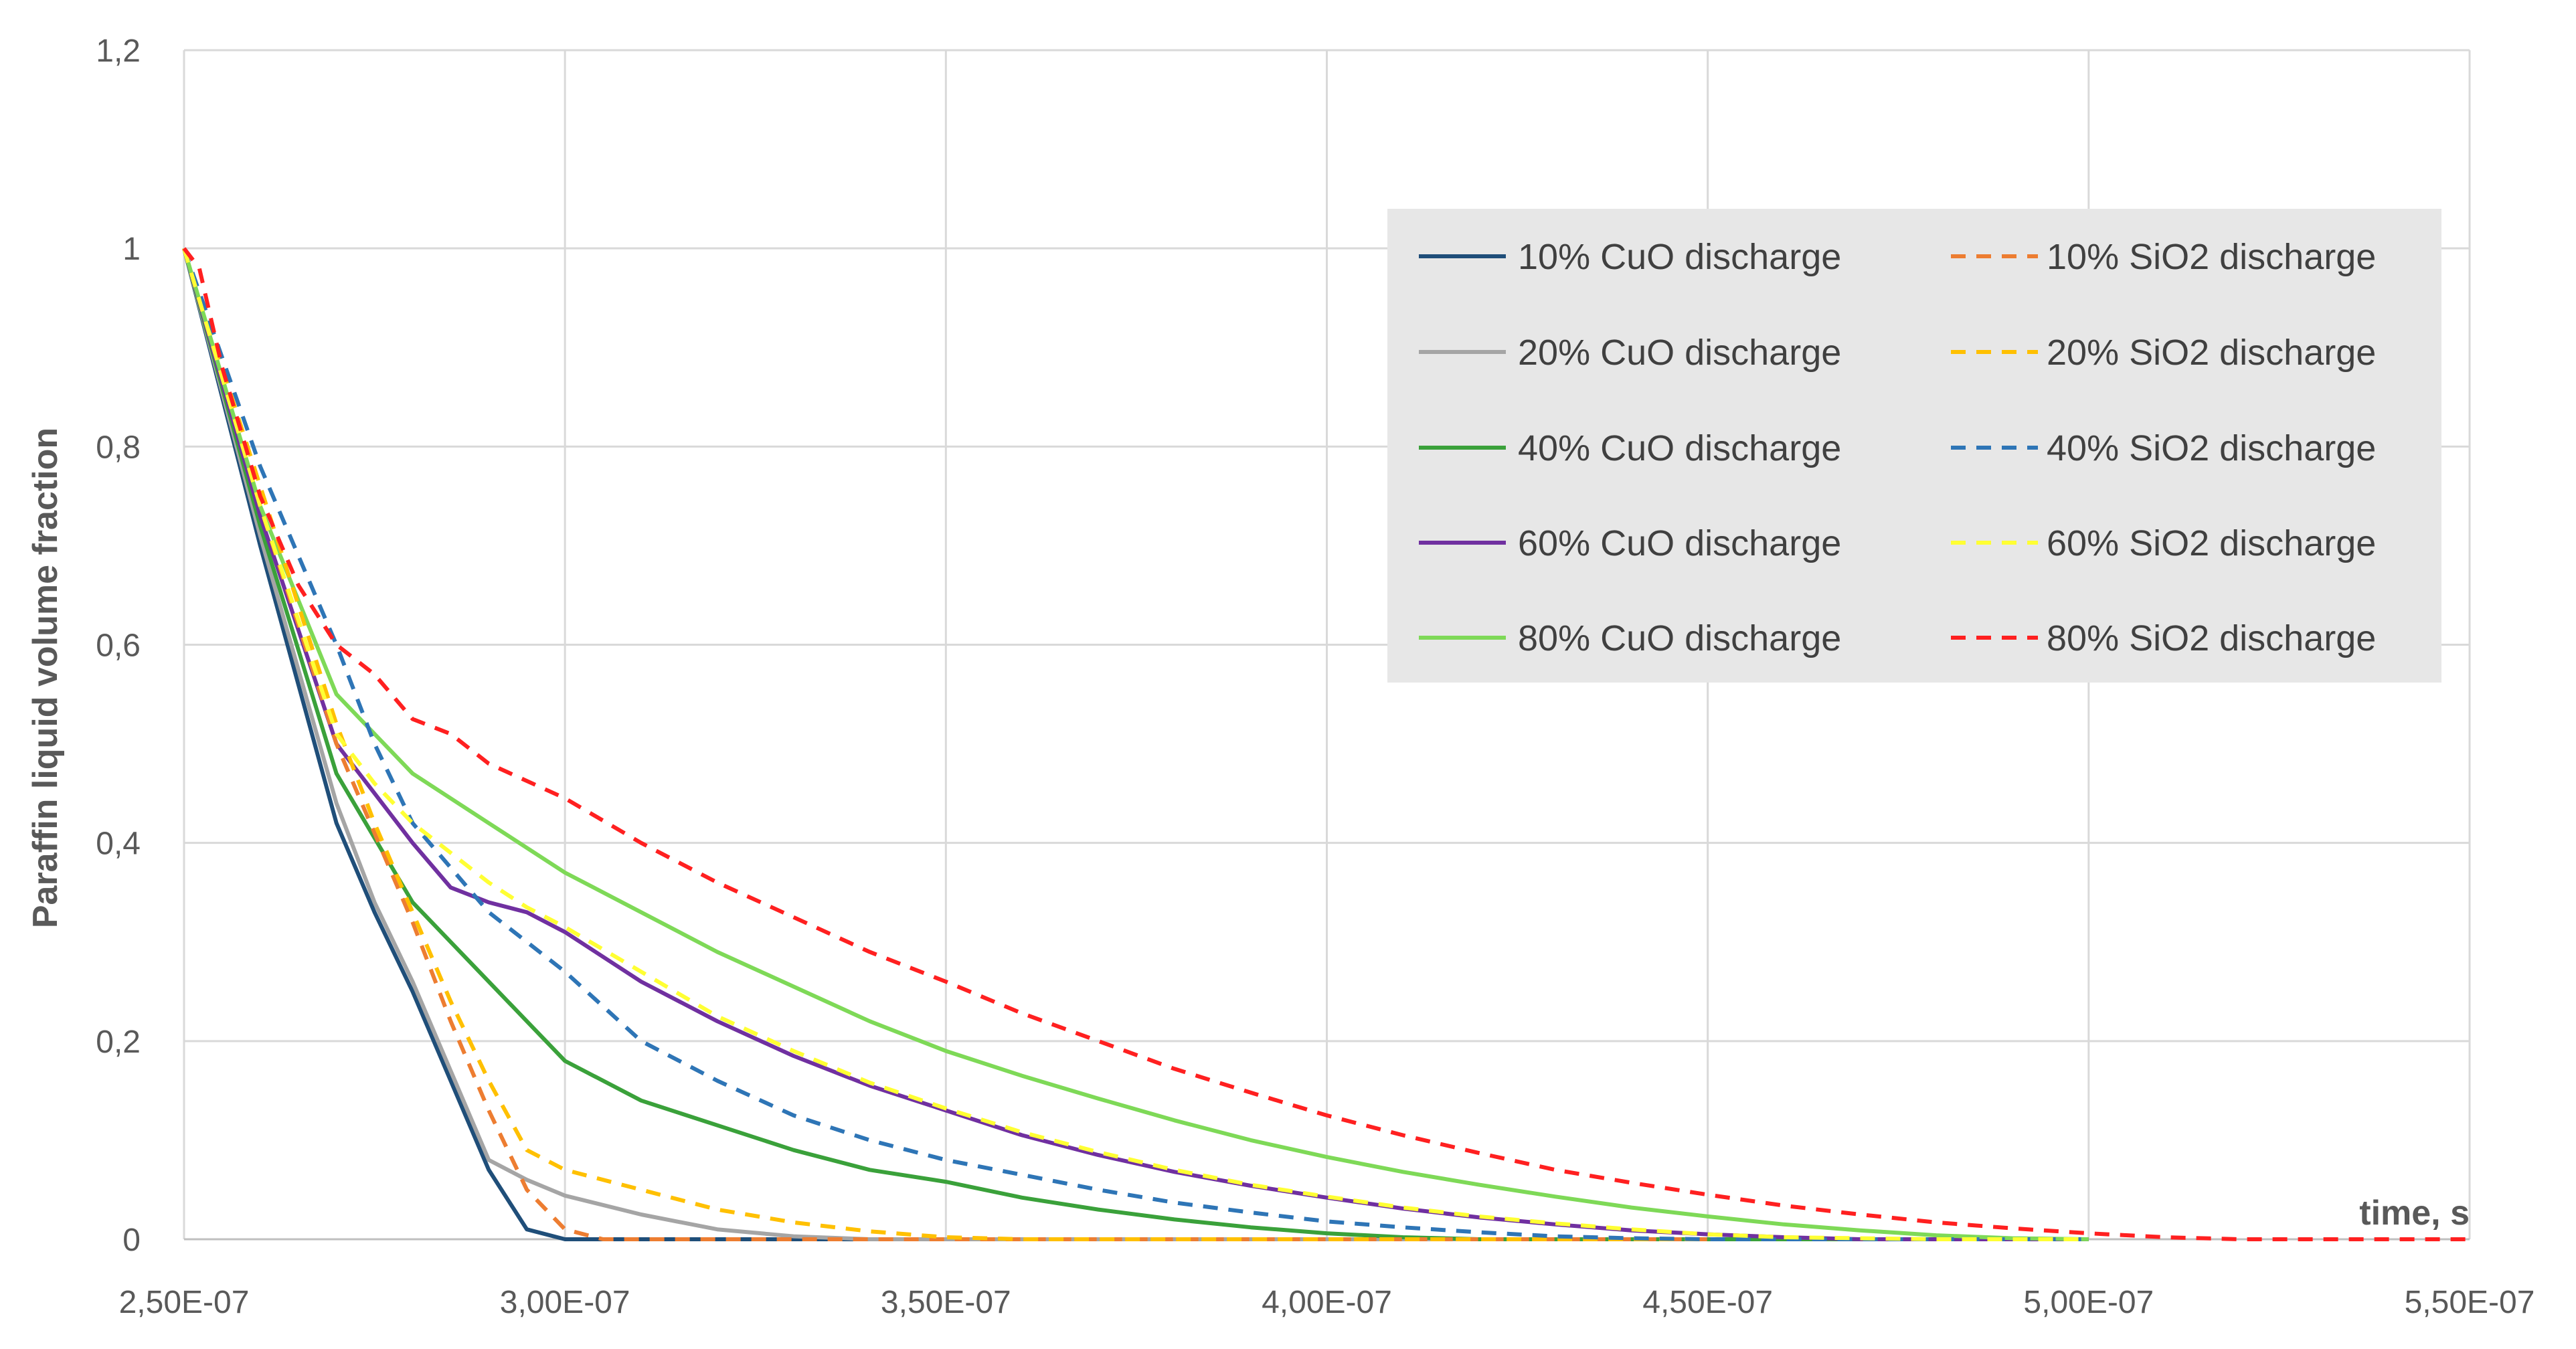 The image size is (2576, 1349). I want to click on x-tick-label: 4,50E-07, so click(1707, 1302).